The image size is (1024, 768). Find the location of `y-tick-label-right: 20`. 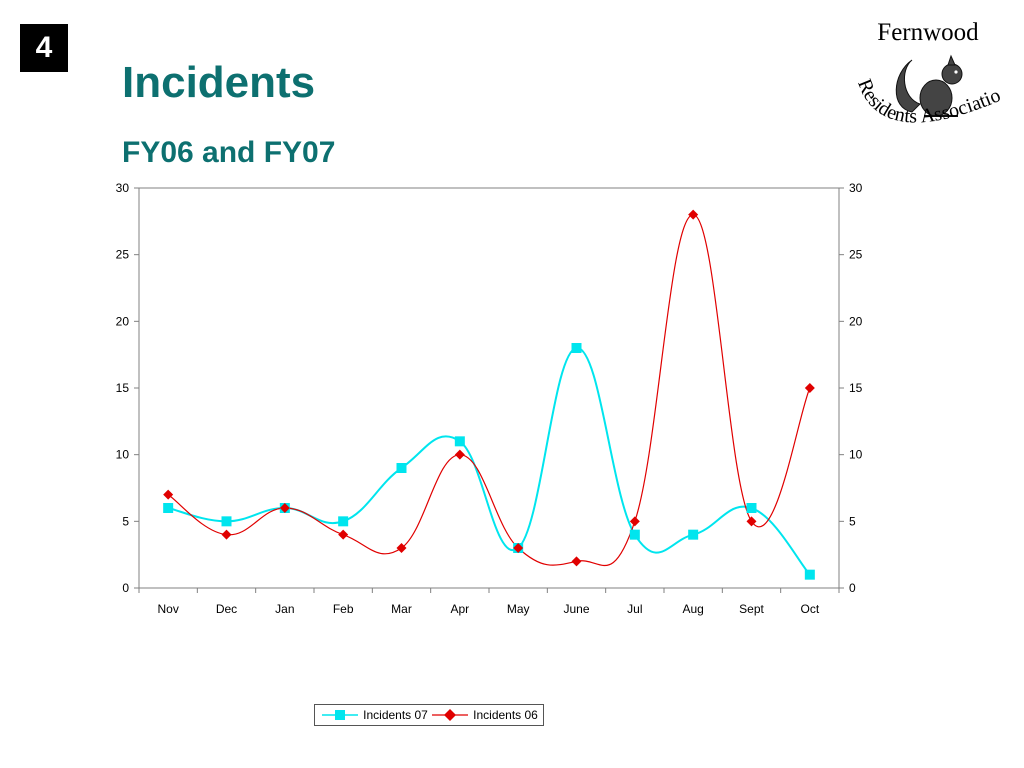

y-tick-label-right: 20 is located at coordinates (856, 321).